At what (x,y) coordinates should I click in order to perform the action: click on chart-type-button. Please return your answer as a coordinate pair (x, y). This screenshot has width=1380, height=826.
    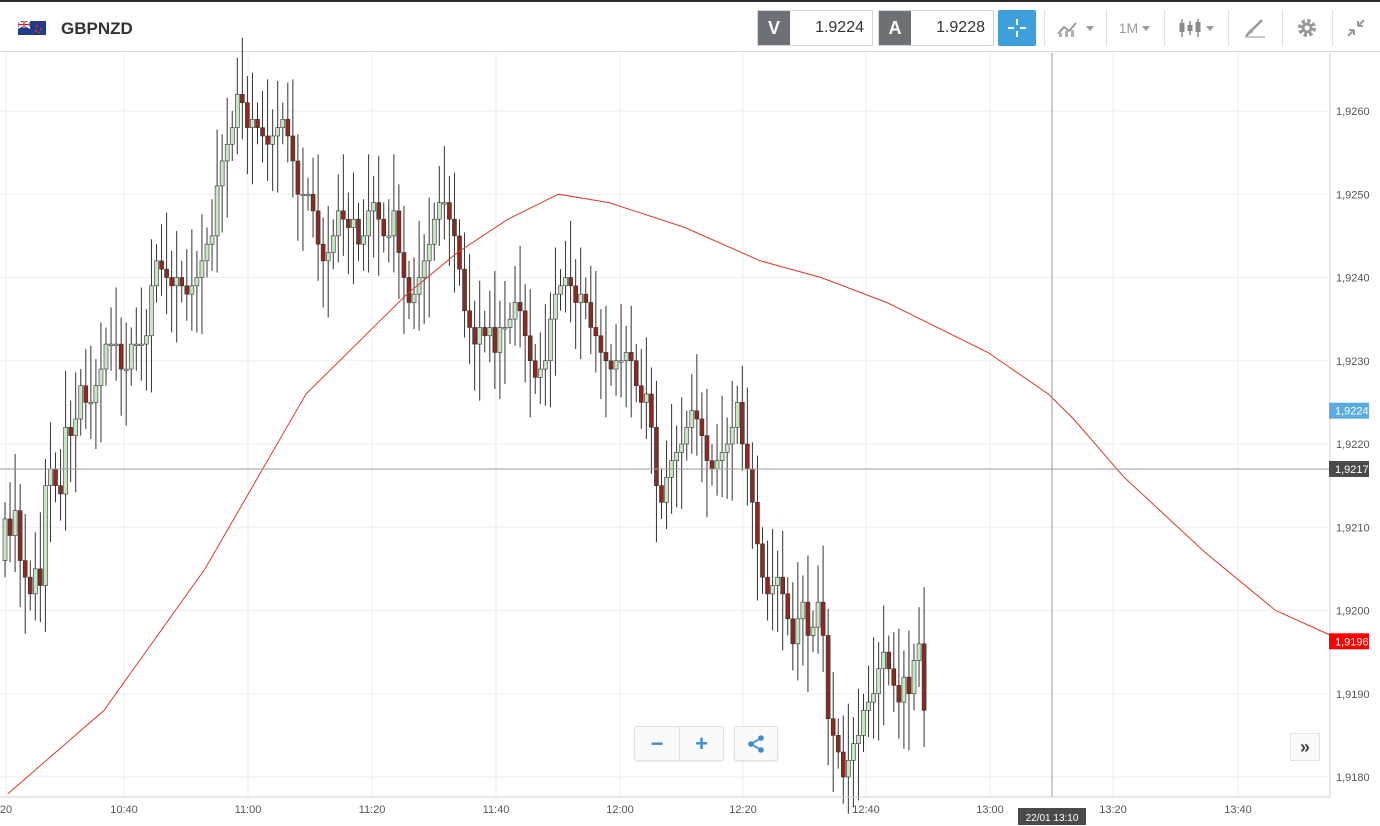
    Looking at the image, I should click on (1074, 28).